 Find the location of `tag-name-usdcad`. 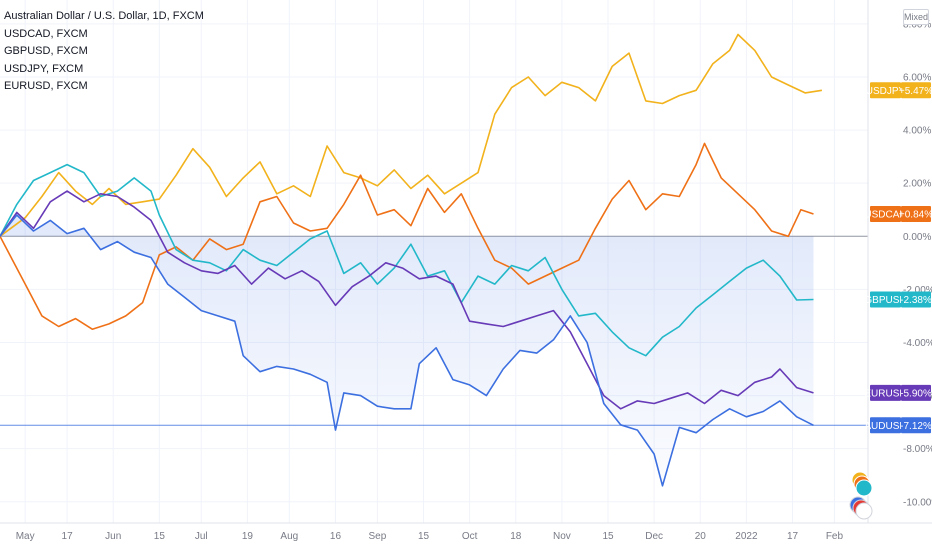

tag-name-usdcad is located at coordinates (885, 213).